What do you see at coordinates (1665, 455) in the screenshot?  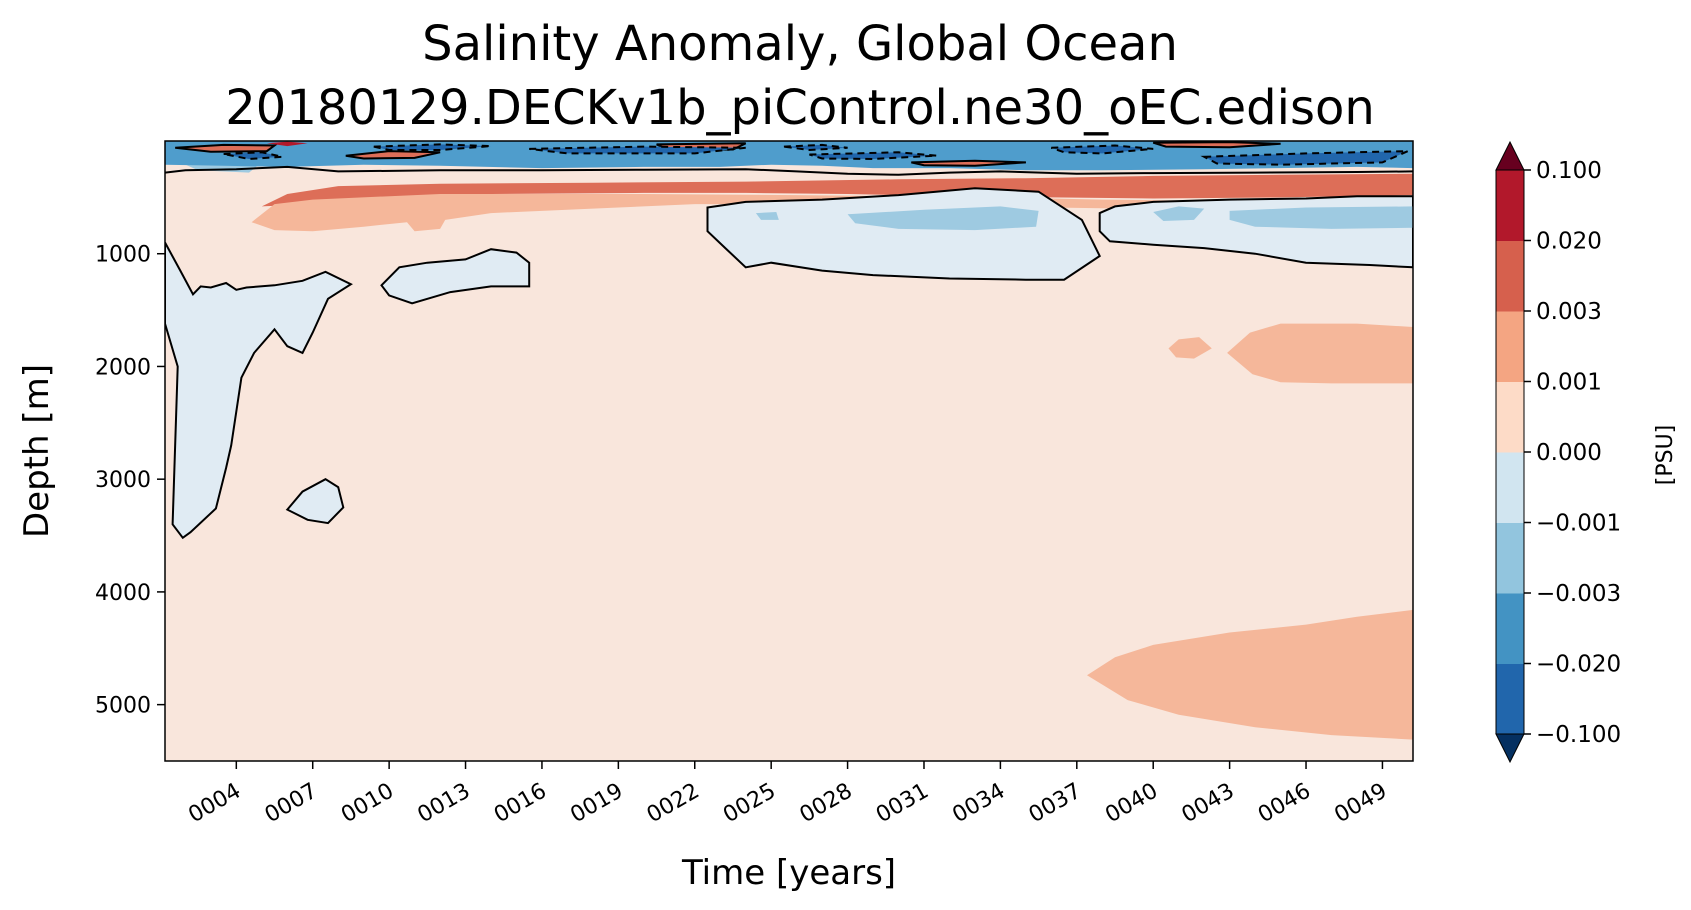 I see `colorbar-label: [PSU]` at bounding box center [1665, 455].